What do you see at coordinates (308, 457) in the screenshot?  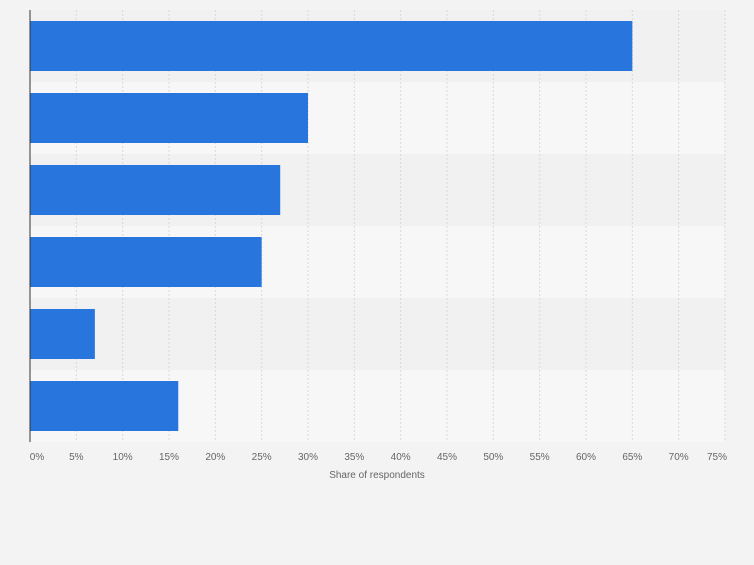 I see `x-tick-label: 30%` at bounding box center [308, 457].